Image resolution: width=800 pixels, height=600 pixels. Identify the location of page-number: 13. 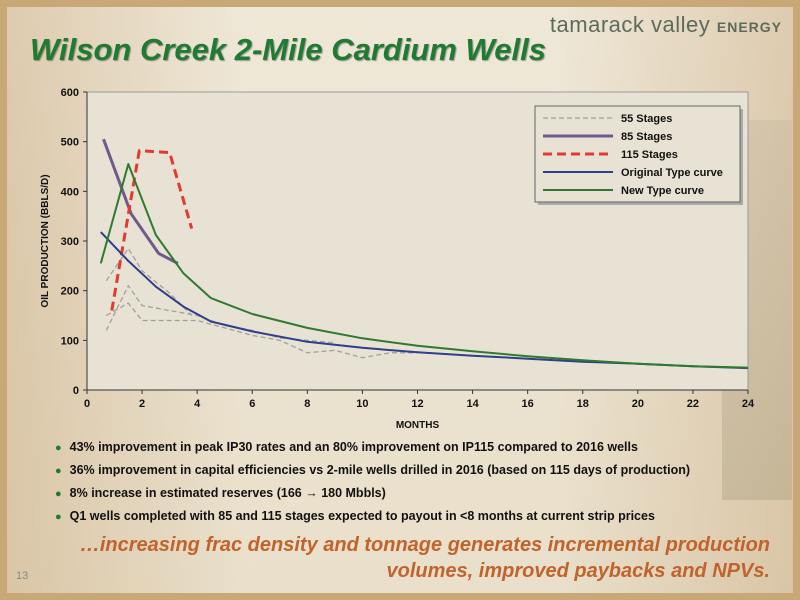
(22, 576).